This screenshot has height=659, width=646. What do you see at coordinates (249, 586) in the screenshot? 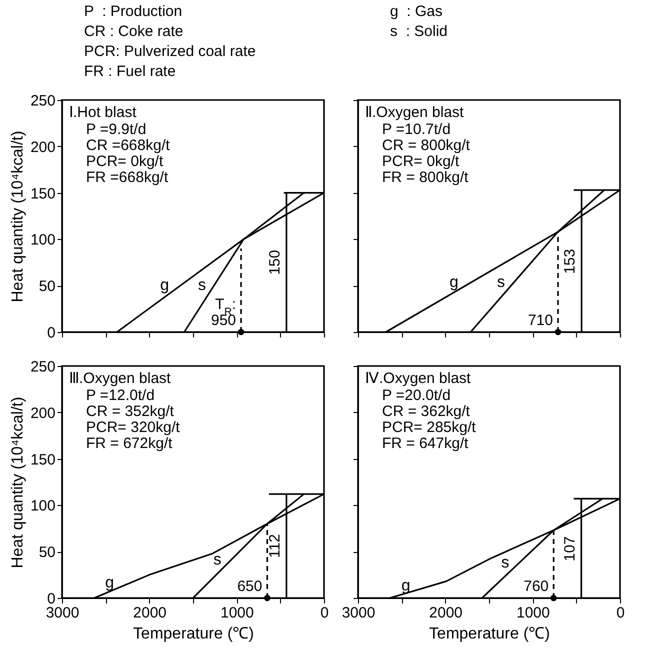
I see `annotation: 650` at bounding box center [249, 586].